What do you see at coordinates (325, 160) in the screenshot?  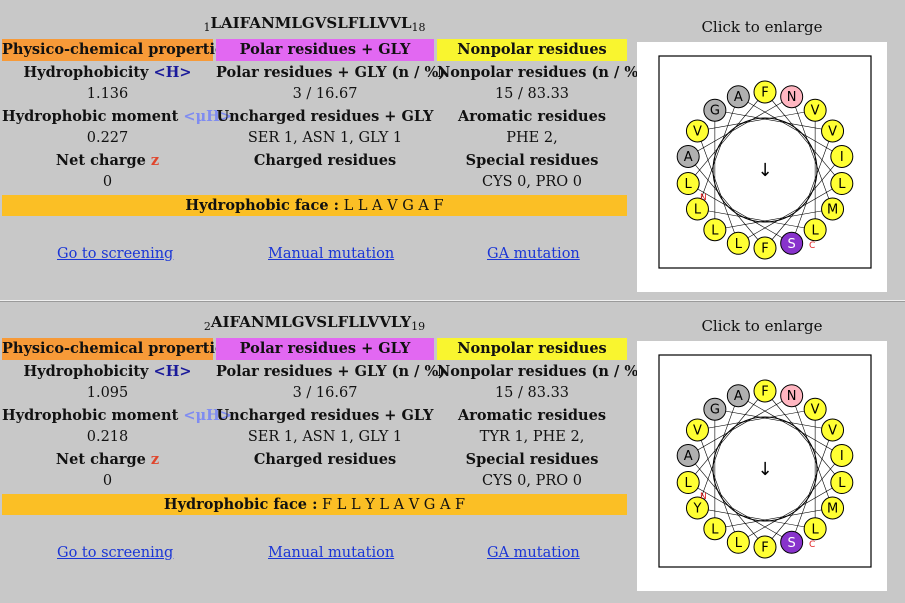 I see `charged-label: Charged residues` at bounding box center [325, 160].